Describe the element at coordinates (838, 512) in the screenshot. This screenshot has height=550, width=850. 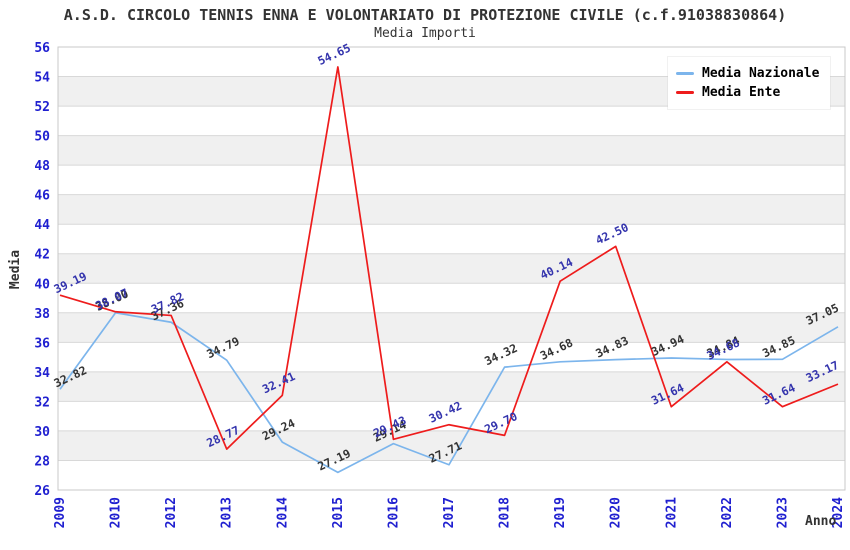
I see `x-axis-tick-label: 2024` at that location.